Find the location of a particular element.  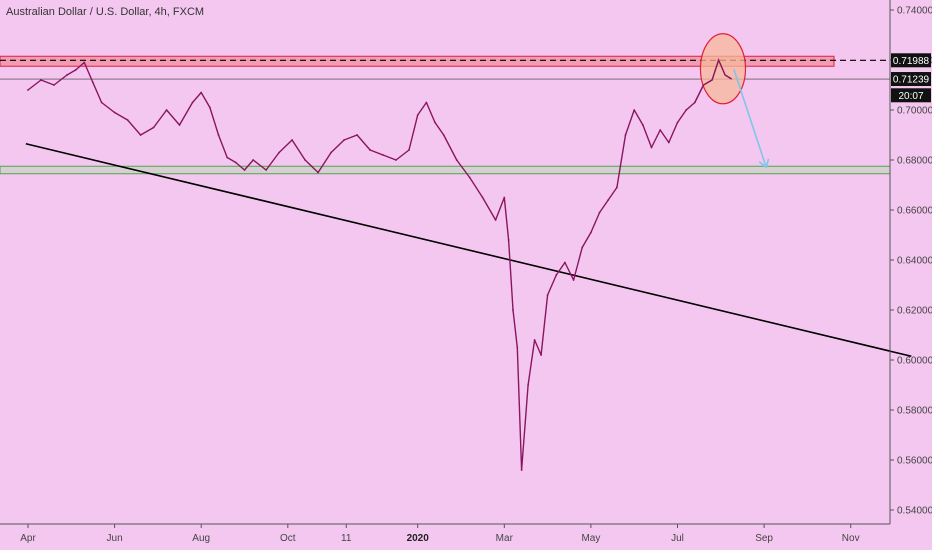

projection-arrow is located at coordinates (750, 118).